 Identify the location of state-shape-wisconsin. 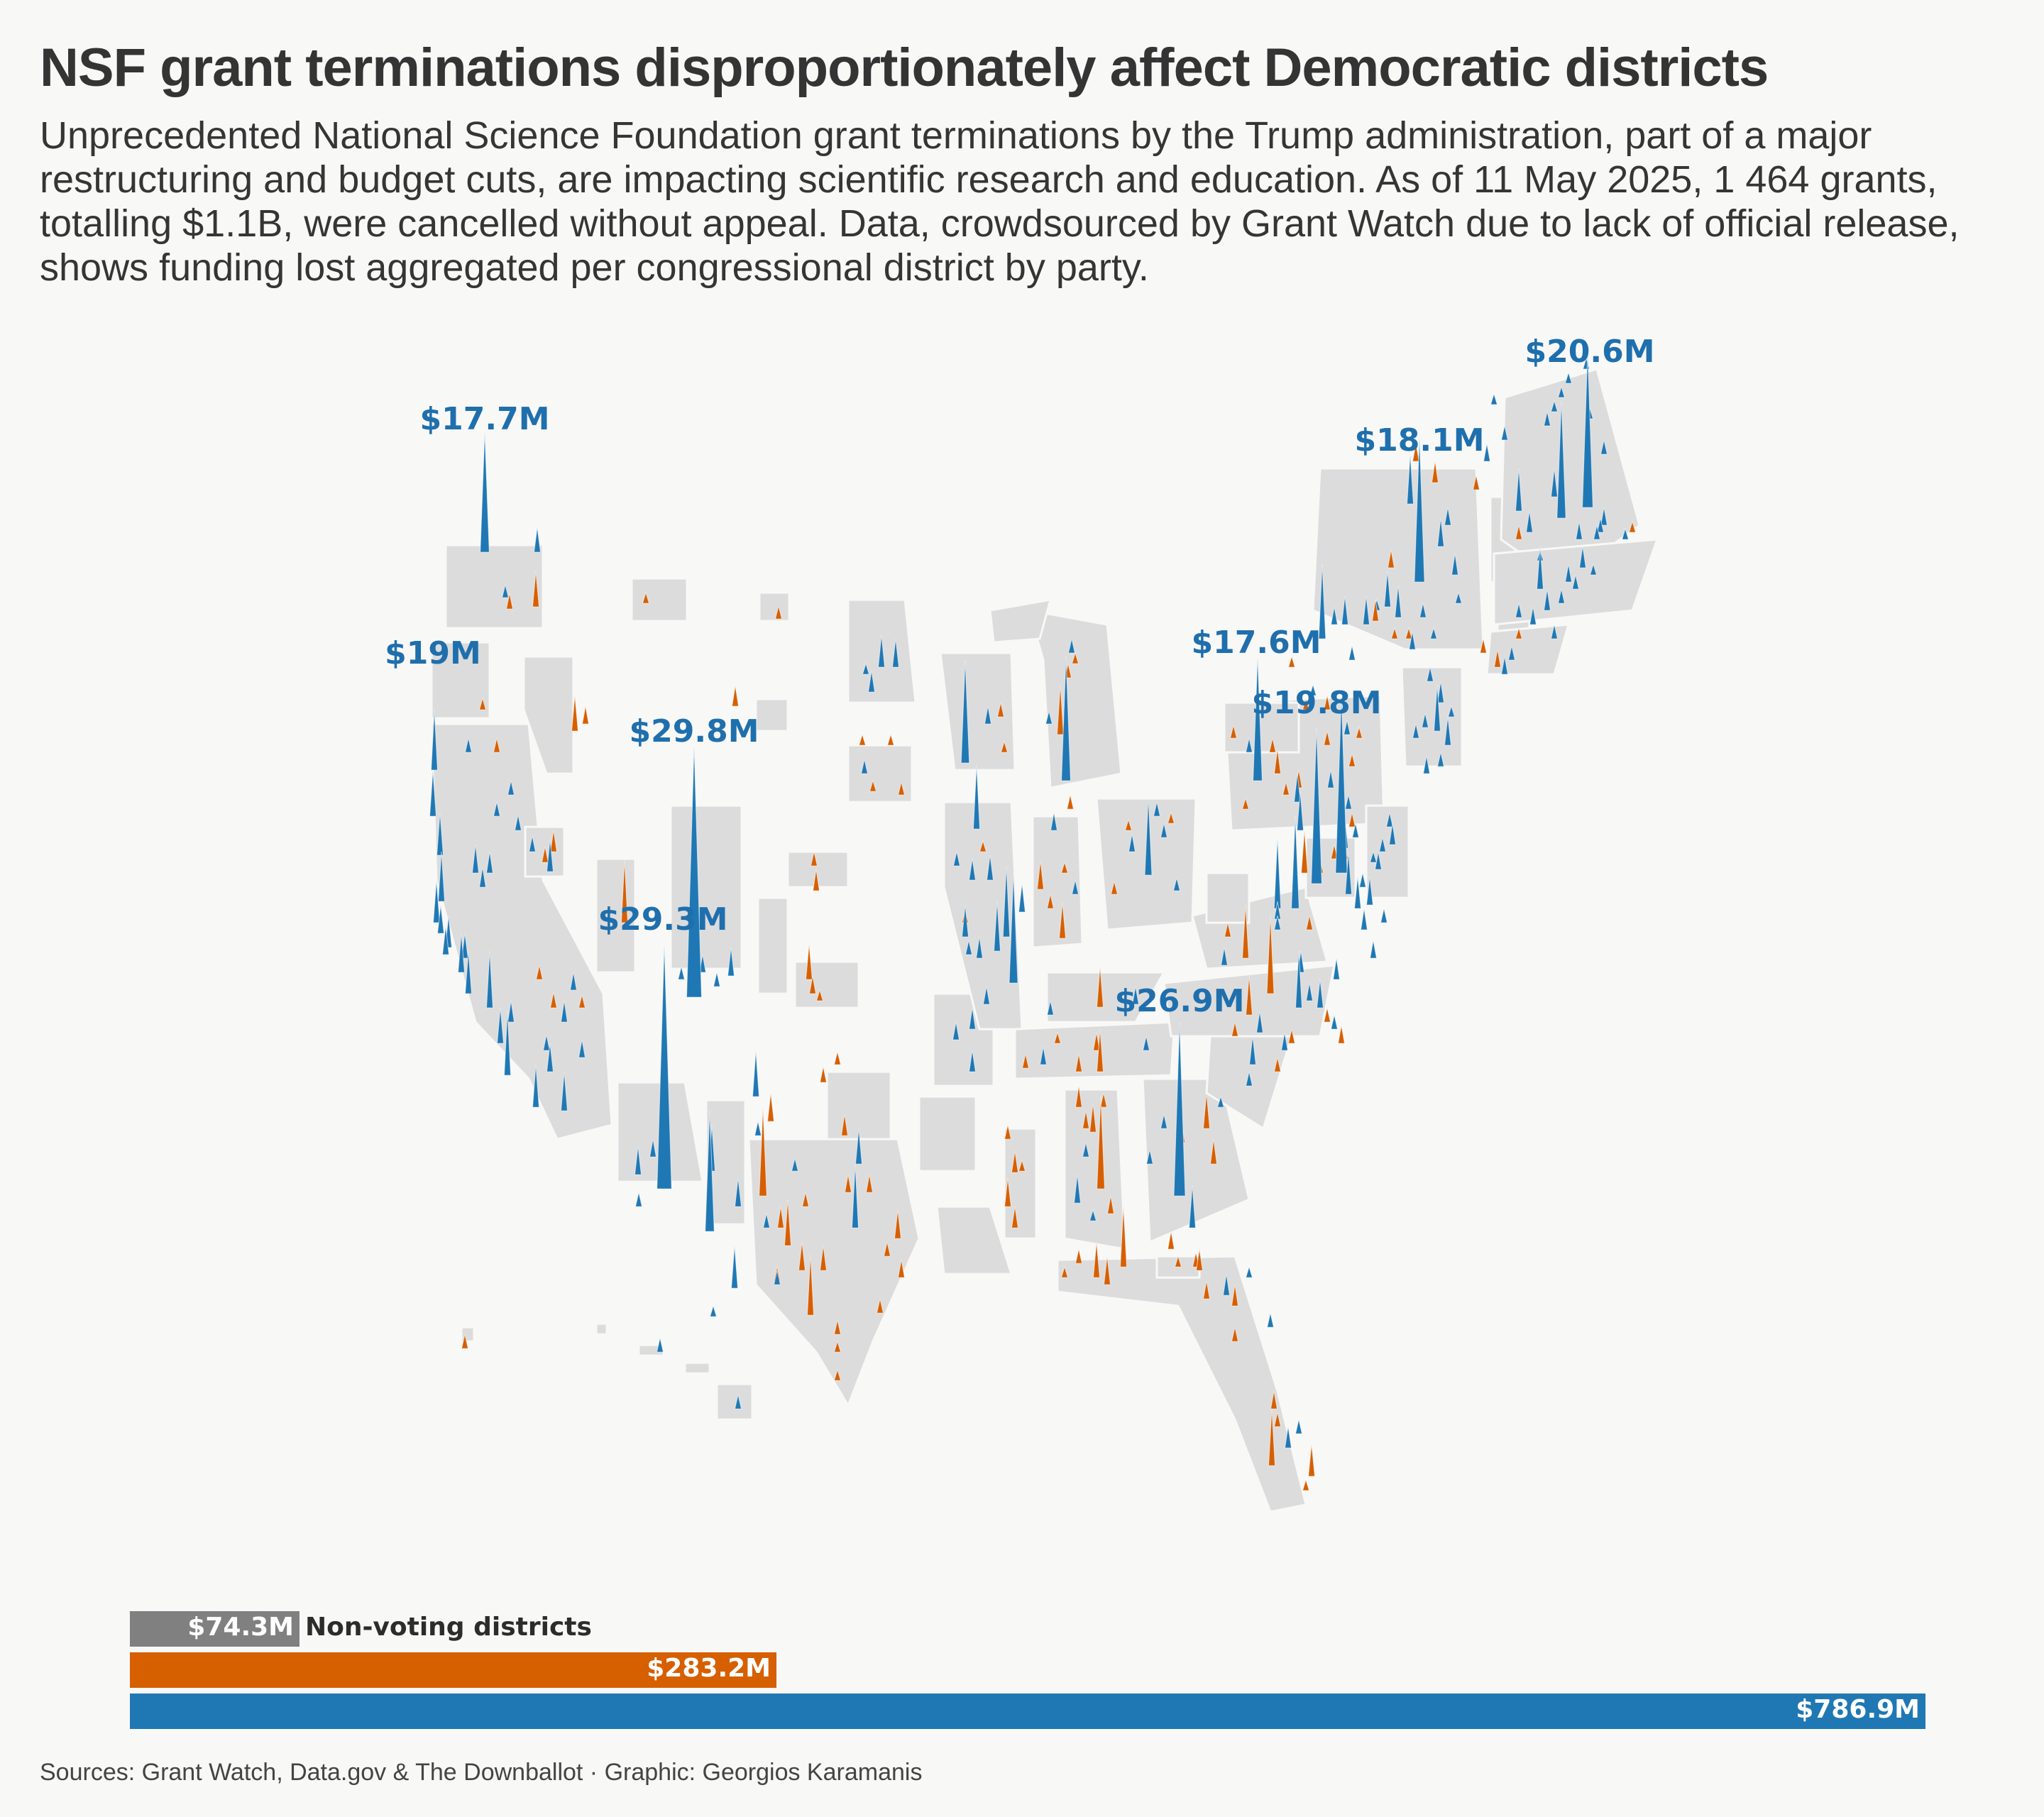
(977, 712).